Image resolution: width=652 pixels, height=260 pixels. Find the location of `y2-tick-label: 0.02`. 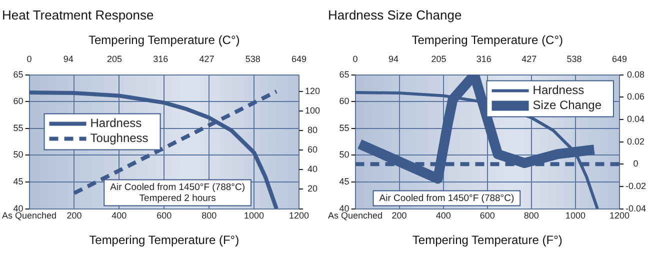

y2-tick-label: 0.02 is located at coordinates (635, 141).